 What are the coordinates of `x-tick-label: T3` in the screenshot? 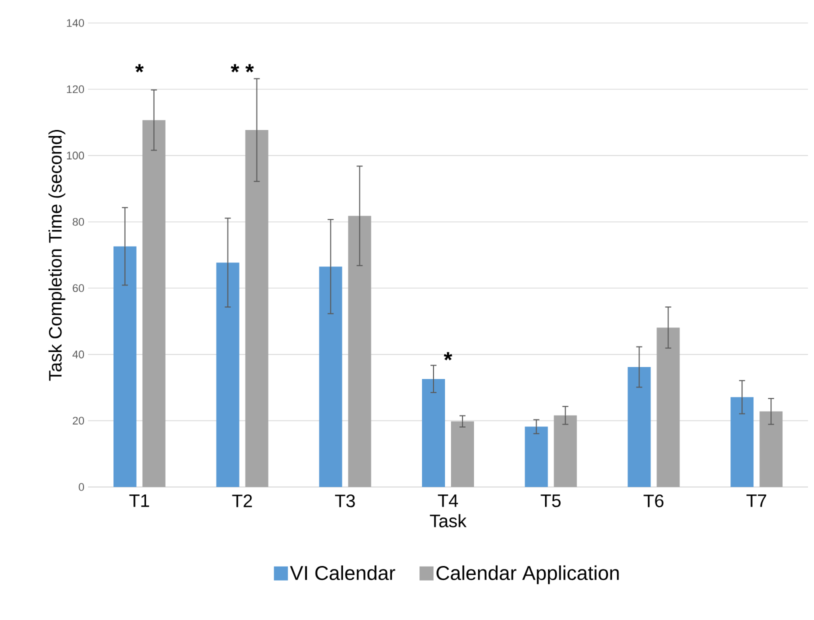 It's located at (345, 501).